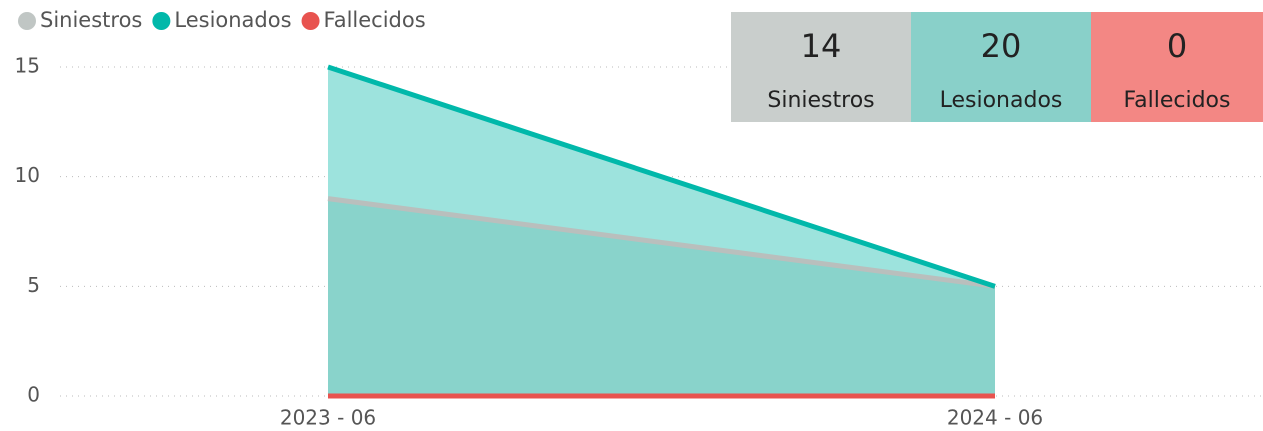 The image size is (1263, 431). I want to click on legend-label: Siniestros, so click(91, 20).